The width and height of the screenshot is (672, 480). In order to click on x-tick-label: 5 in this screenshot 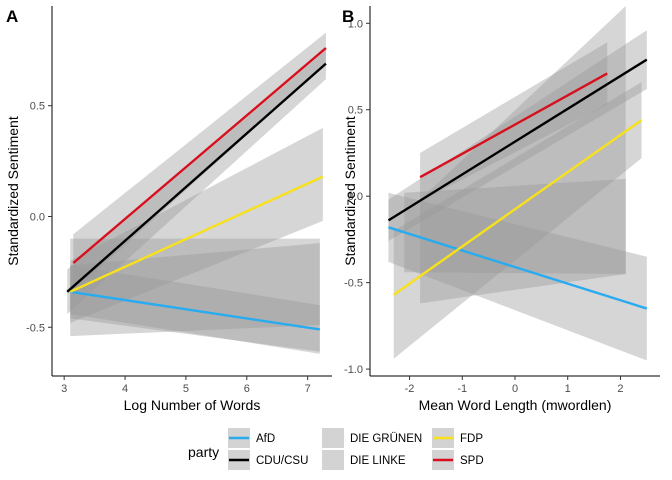, I will do `click(186, 389)`.